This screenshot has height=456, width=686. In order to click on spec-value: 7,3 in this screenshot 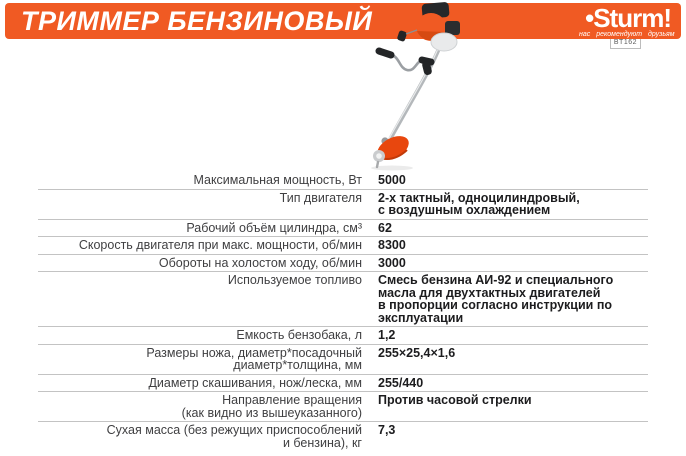, I will do `click(387, 430)`.